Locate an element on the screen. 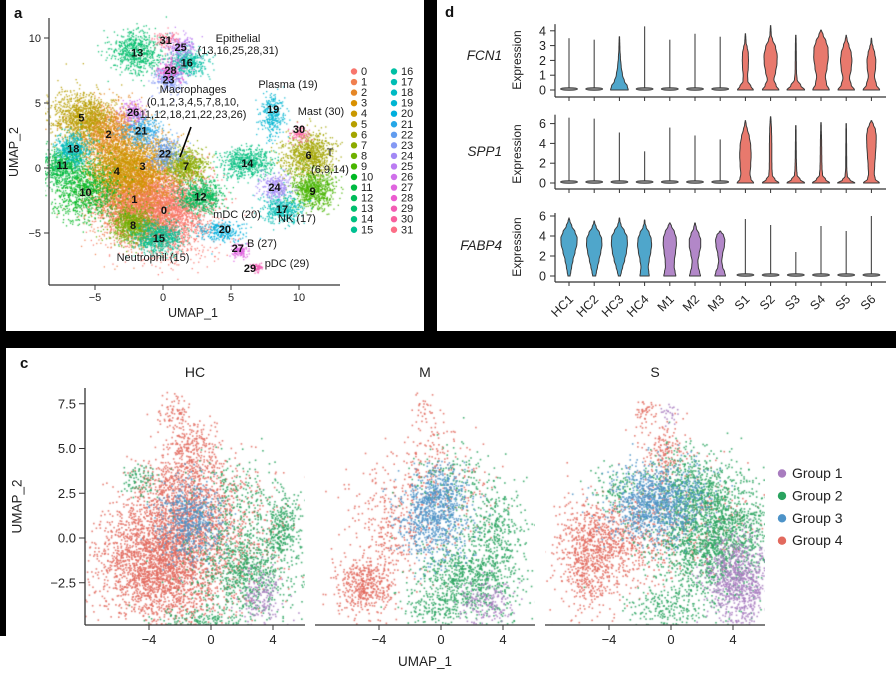 This screenshot has height=687, width=896. cluster-legend-label: 1 is located at coordinates (364, 83).